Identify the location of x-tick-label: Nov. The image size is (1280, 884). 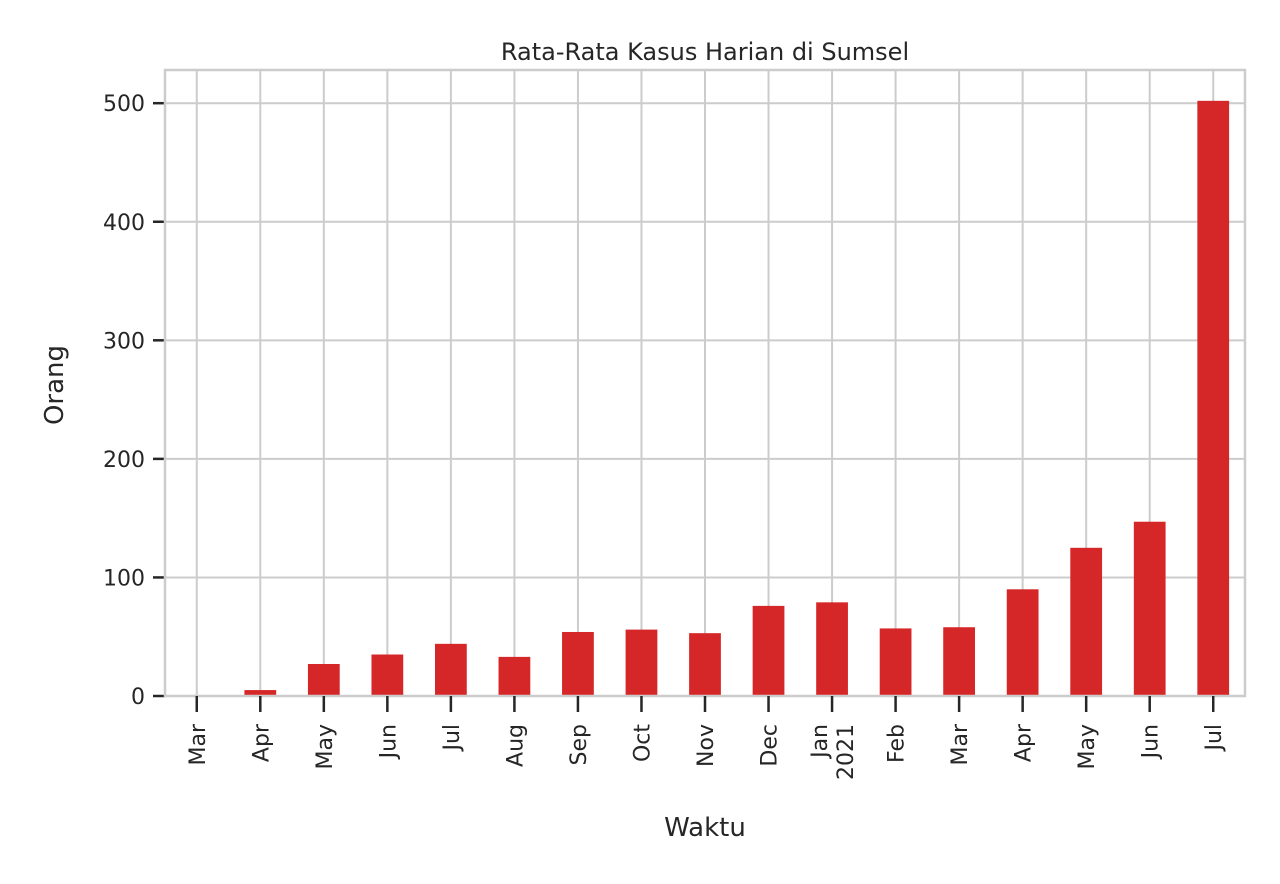
(706, 745).